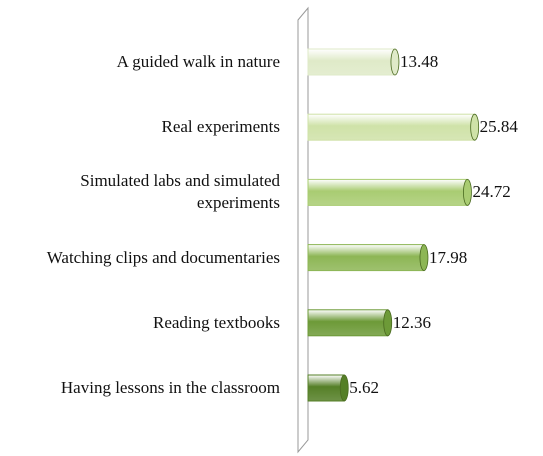  Describe the element at coordinates (303, 230) in the screenshot. I see `axis-wall` at that location.